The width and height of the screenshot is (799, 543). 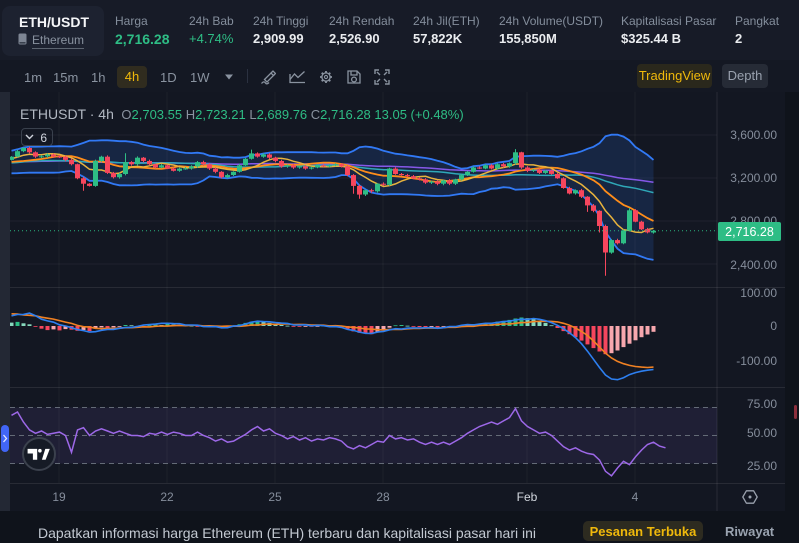 What do you see at coordinates (753, 265) in the screenshot?
I see `svg-text: 2,400.00` at bounding box center [753, 265].